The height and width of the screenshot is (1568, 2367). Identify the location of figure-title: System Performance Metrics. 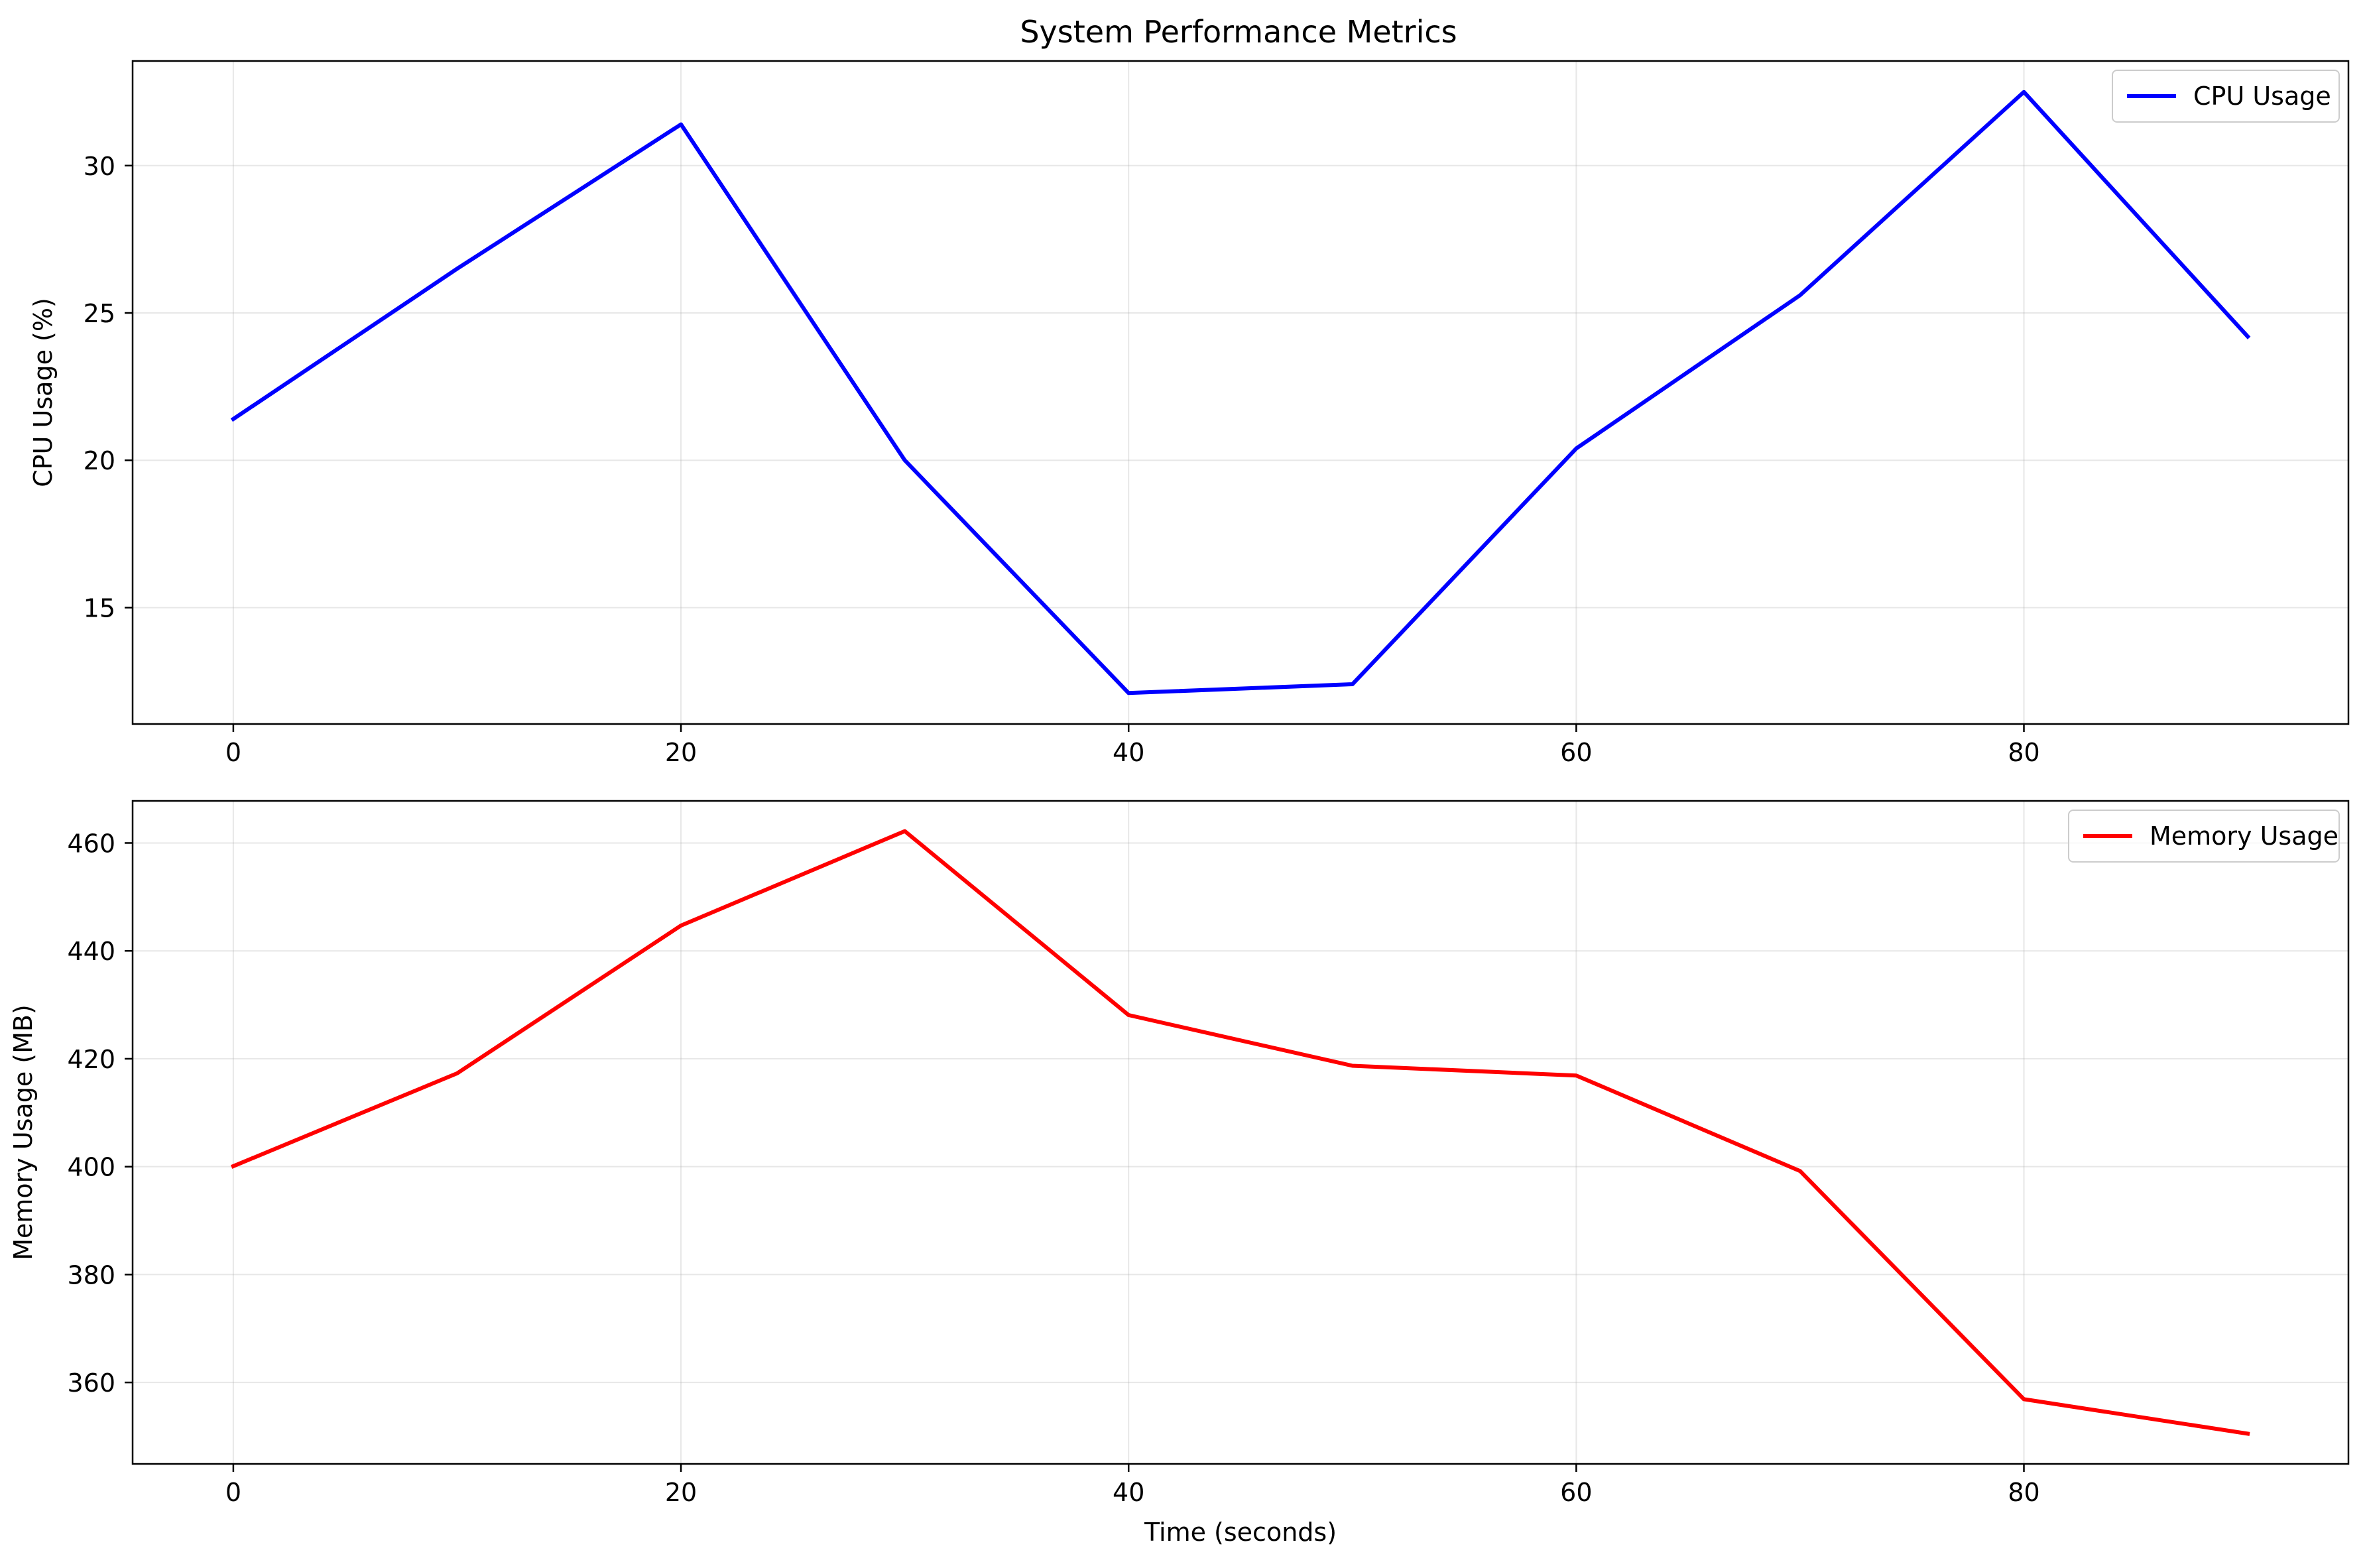
(1238, 32).